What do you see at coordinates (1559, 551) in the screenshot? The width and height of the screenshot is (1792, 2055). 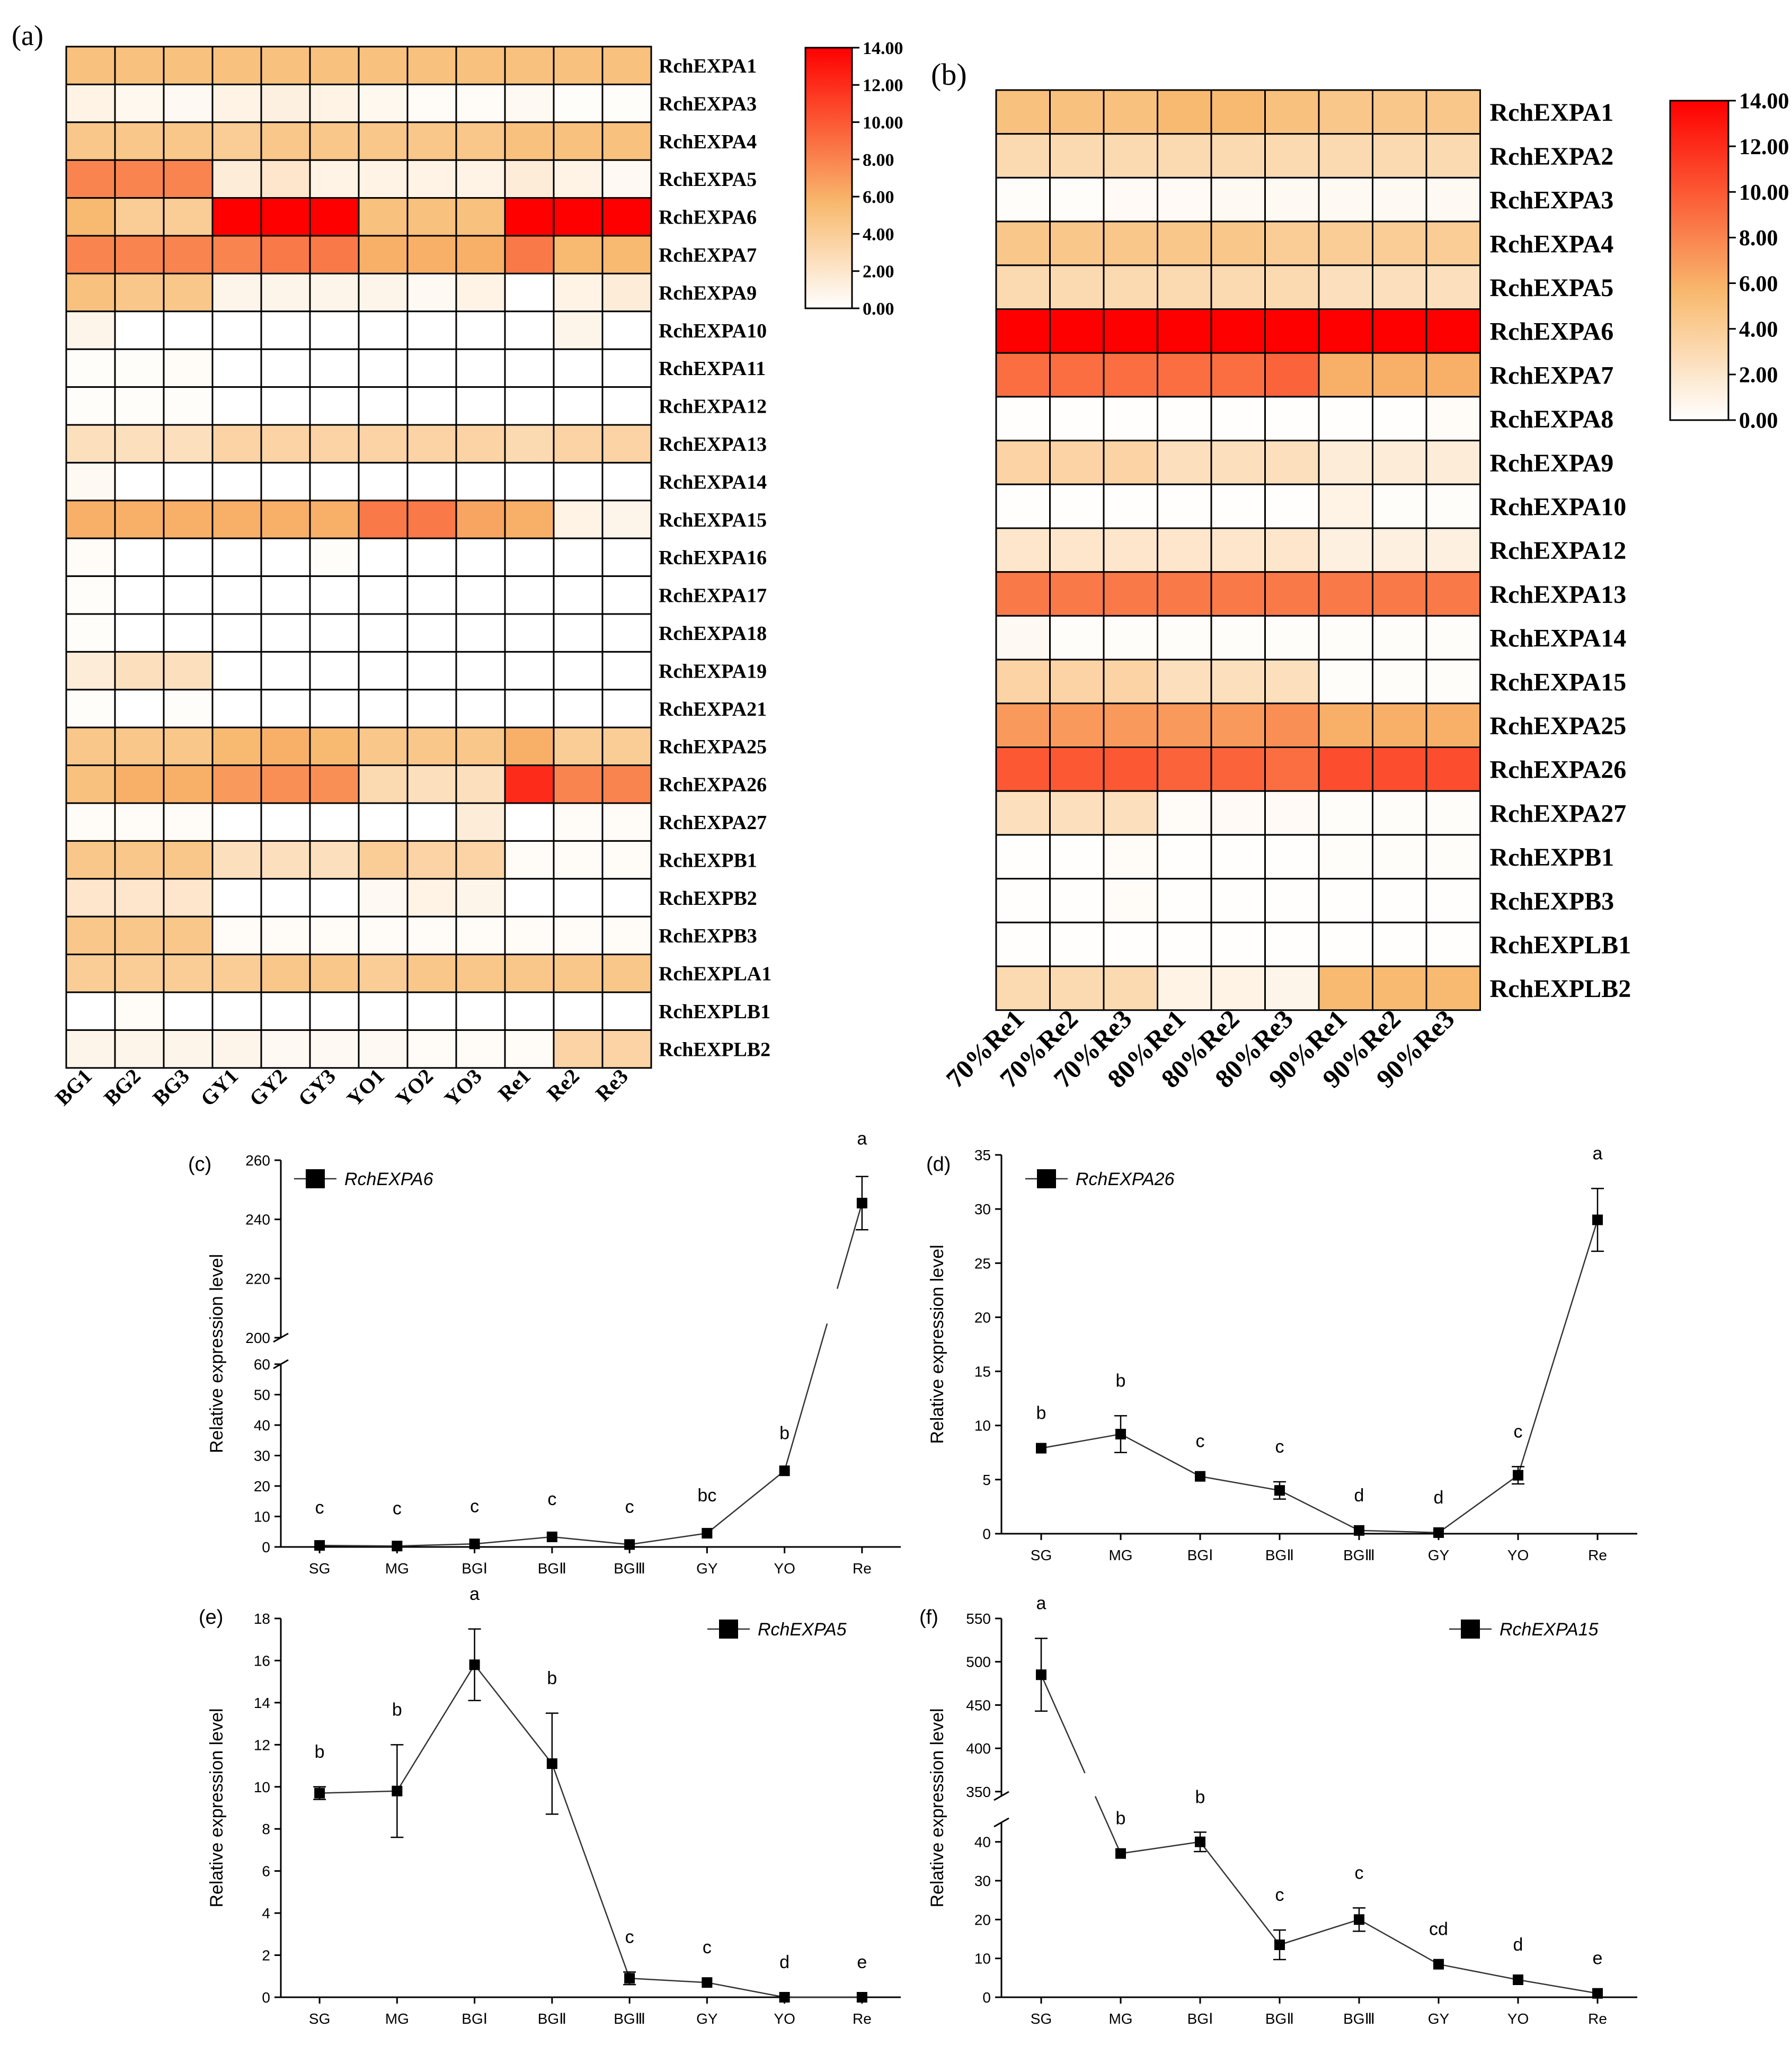 I see `row-label: RchEXPA12` at bounding box center [1559, 551].